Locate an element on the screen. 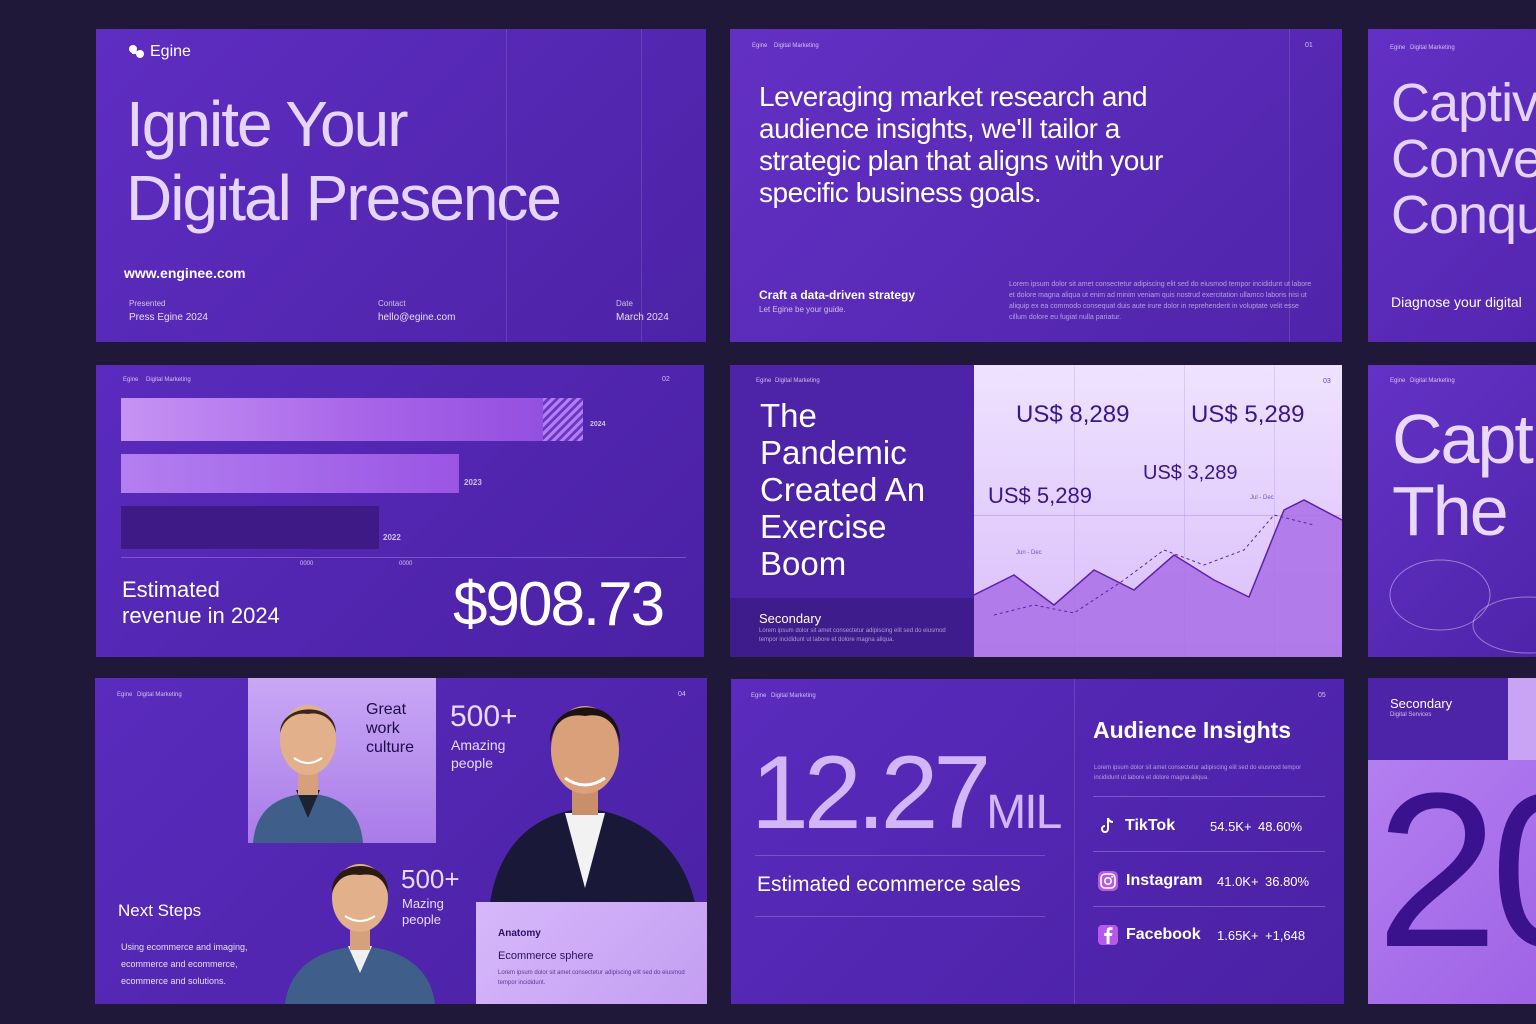 Image resolution: width=1536 pixels, height=1024 pixels. photo-card-1: Great work culture is located at coordinates (342, 760).